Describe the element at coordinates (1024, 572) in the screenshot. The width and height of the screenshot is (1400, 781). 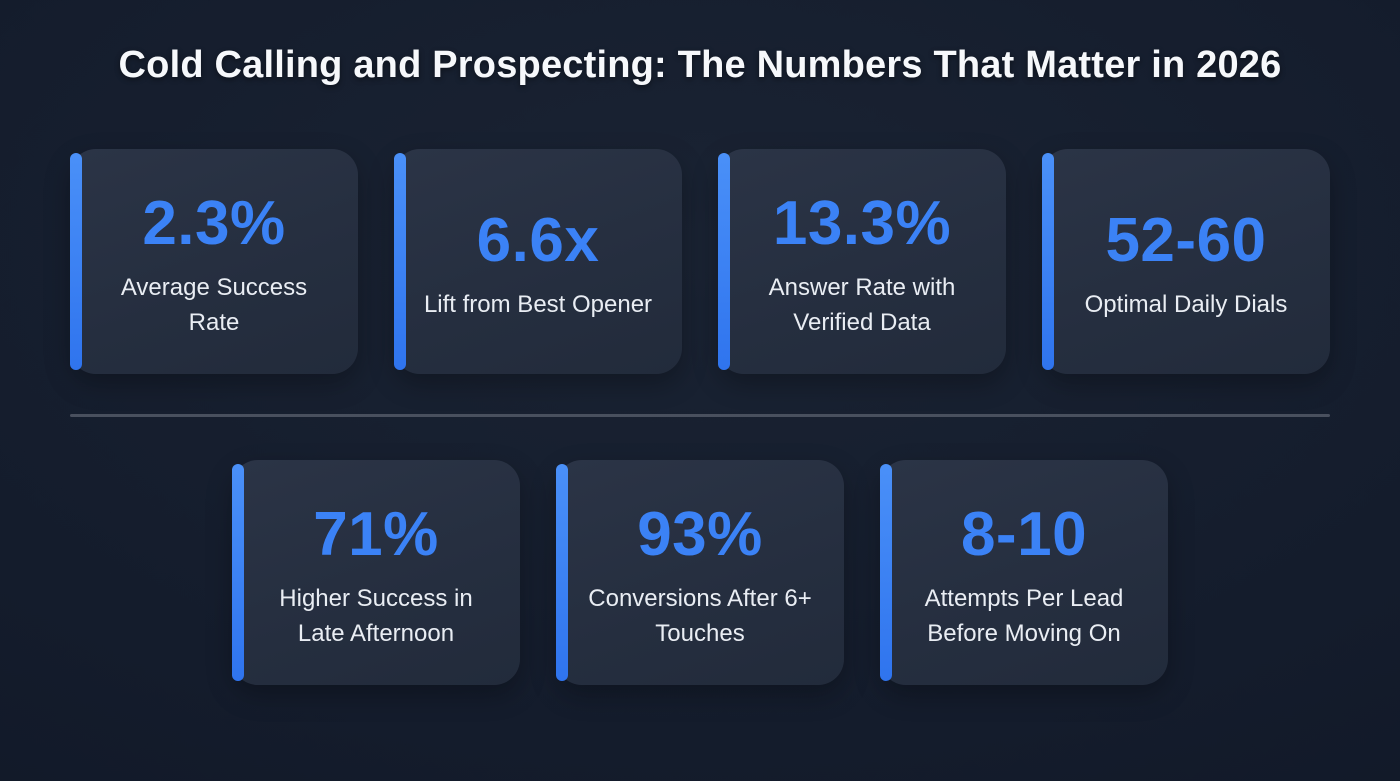
I see `stat-card-attempts-per-lead: 8-10 Attempts Per Lead Before Moving On` at that location.